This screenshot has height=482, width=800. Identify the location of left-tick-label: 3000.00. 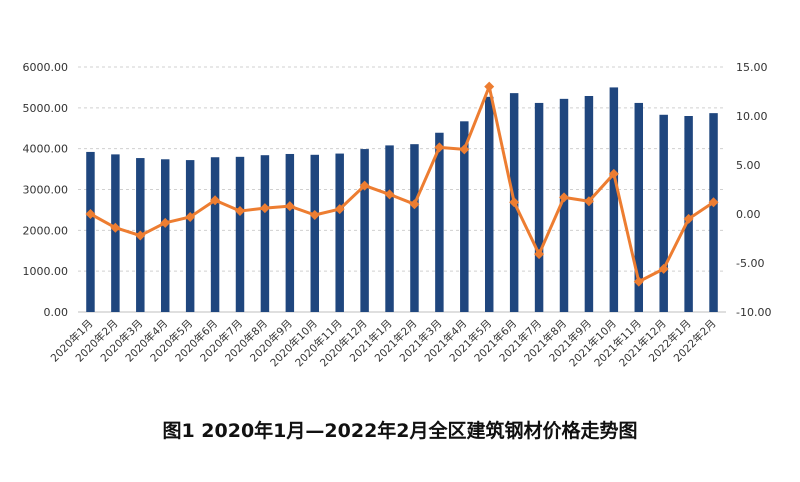
(46, 190).